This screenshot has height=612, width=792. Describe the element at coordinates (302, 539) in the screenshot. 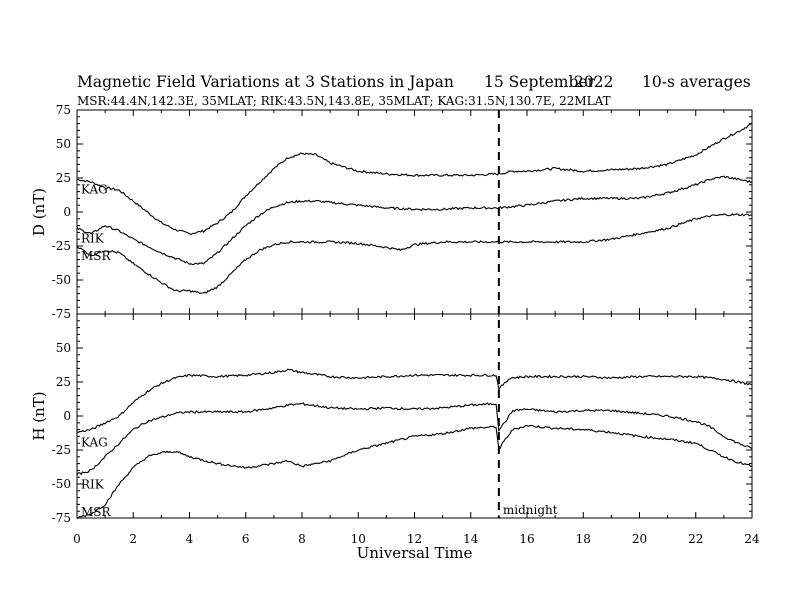

I see `x-tick-label: 8` at that location.